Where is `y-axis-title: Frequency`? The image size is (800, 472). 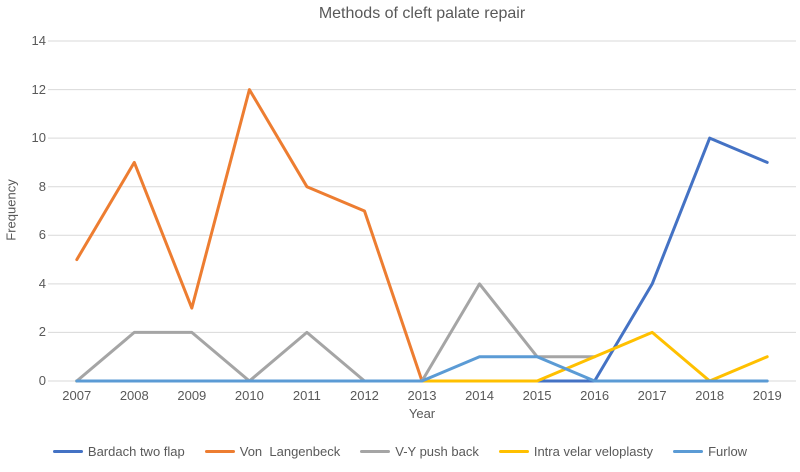 y-axis-title: Frequency is located at coordinates (11, 210).